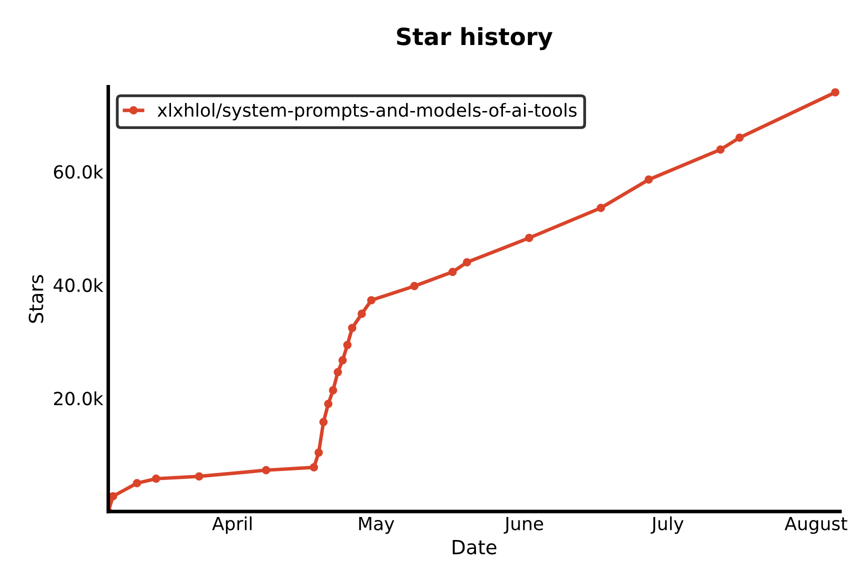 The image size is (866, 578). I want to click on y-axis-title: Stars, so click(36, 299).